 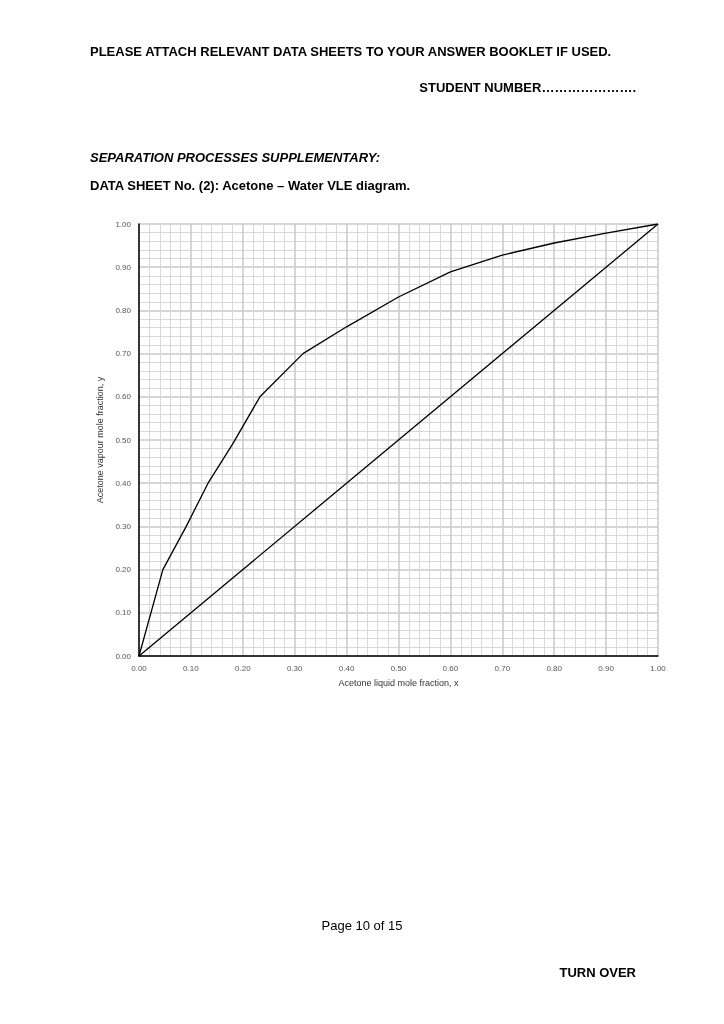 I want to click on x-tick-label: 1.00, so click(x=658, y=668).